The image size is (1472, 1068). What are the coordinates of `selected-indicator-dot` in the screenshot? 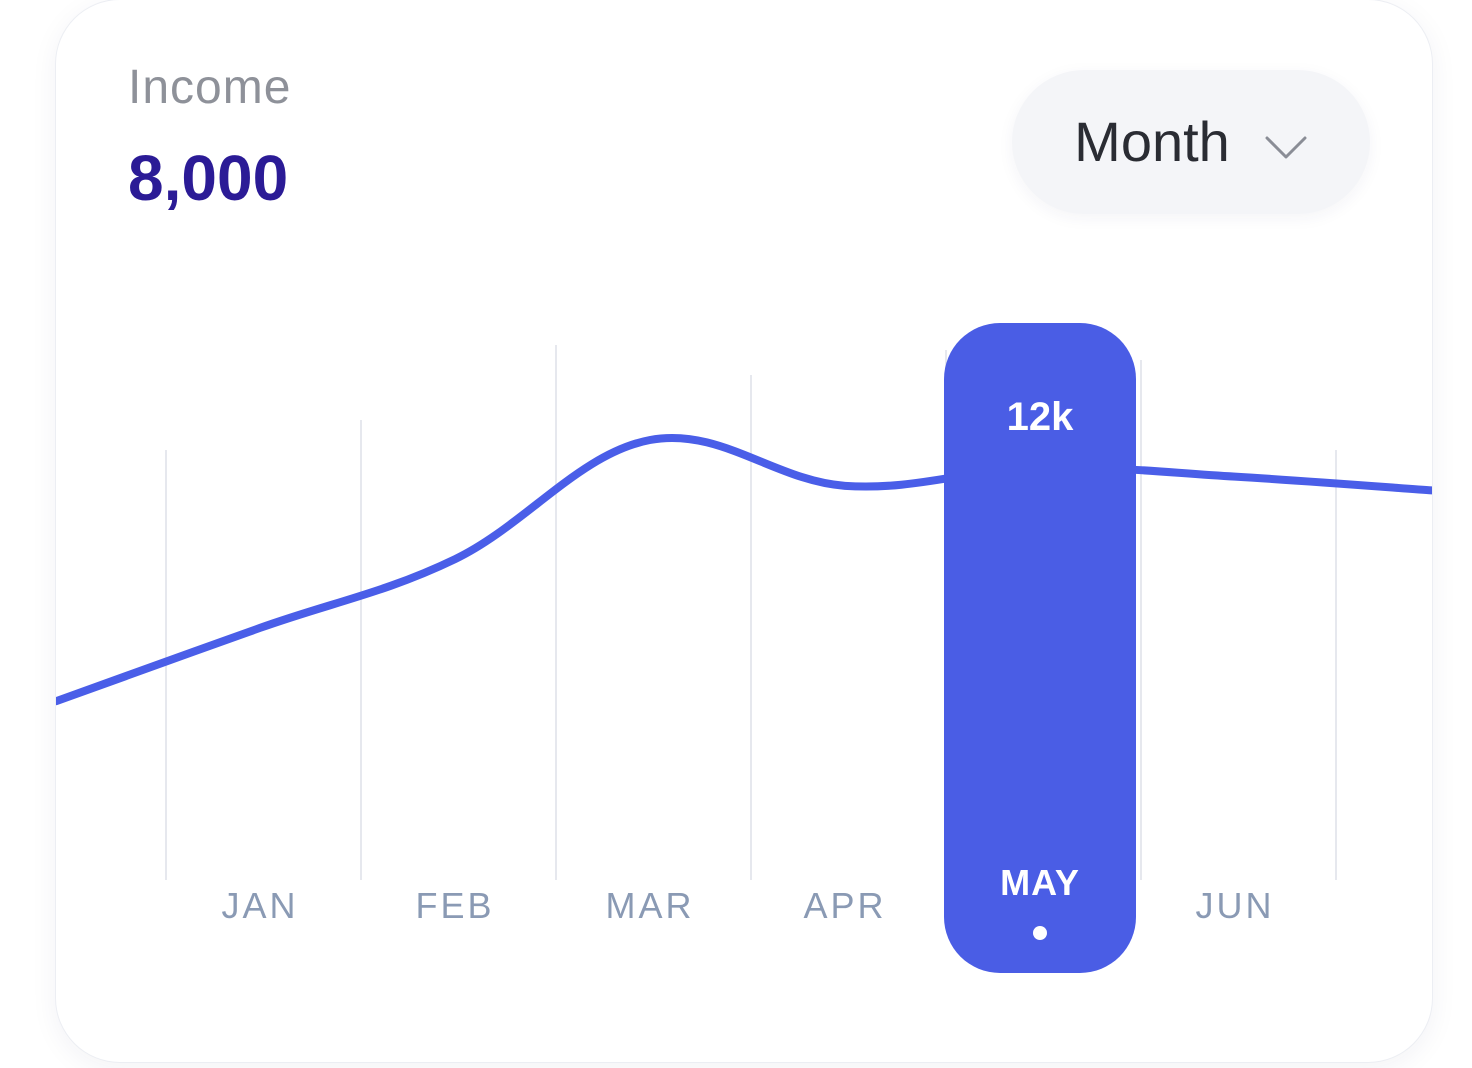 It's located at (1040, 933).